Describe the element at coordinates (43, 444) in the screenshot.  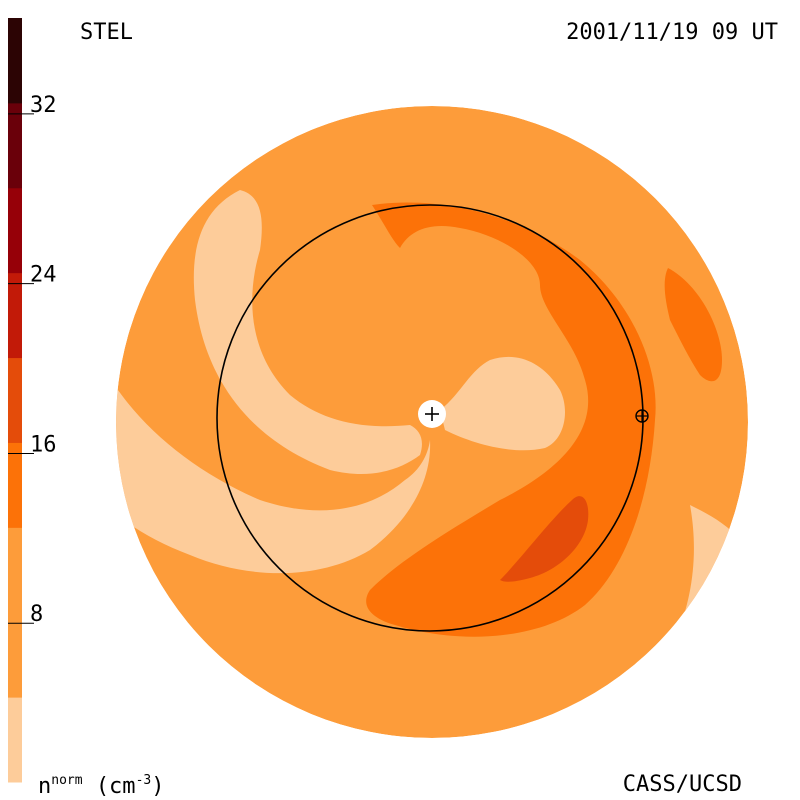
I see `colorbar-tick-label-1: 16` at that location.